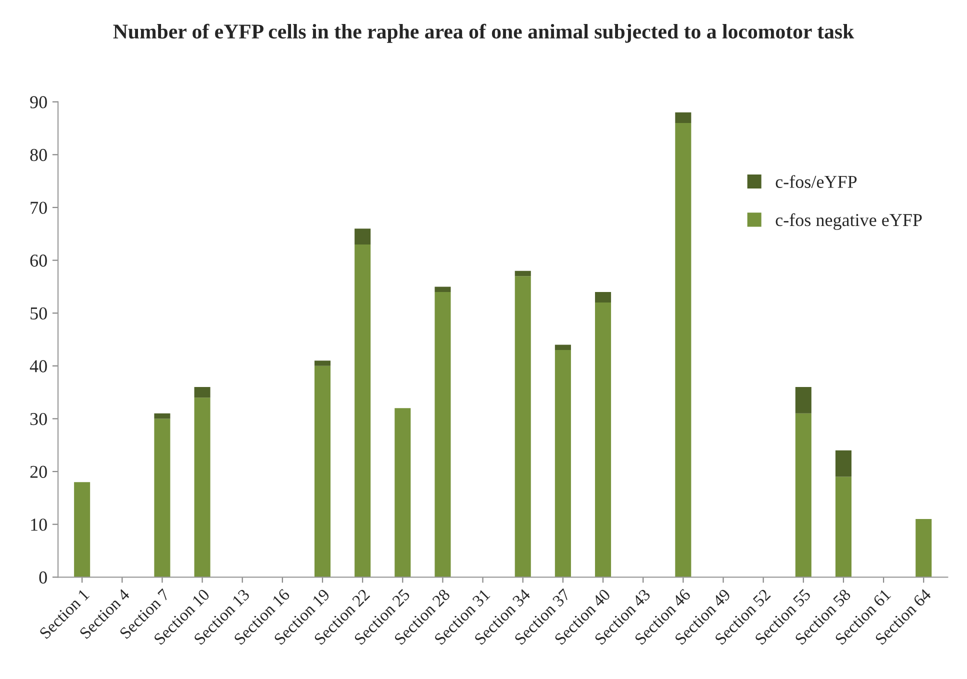  I want to click on legend-label: c-fos negative eYFP, so click(849, 221).